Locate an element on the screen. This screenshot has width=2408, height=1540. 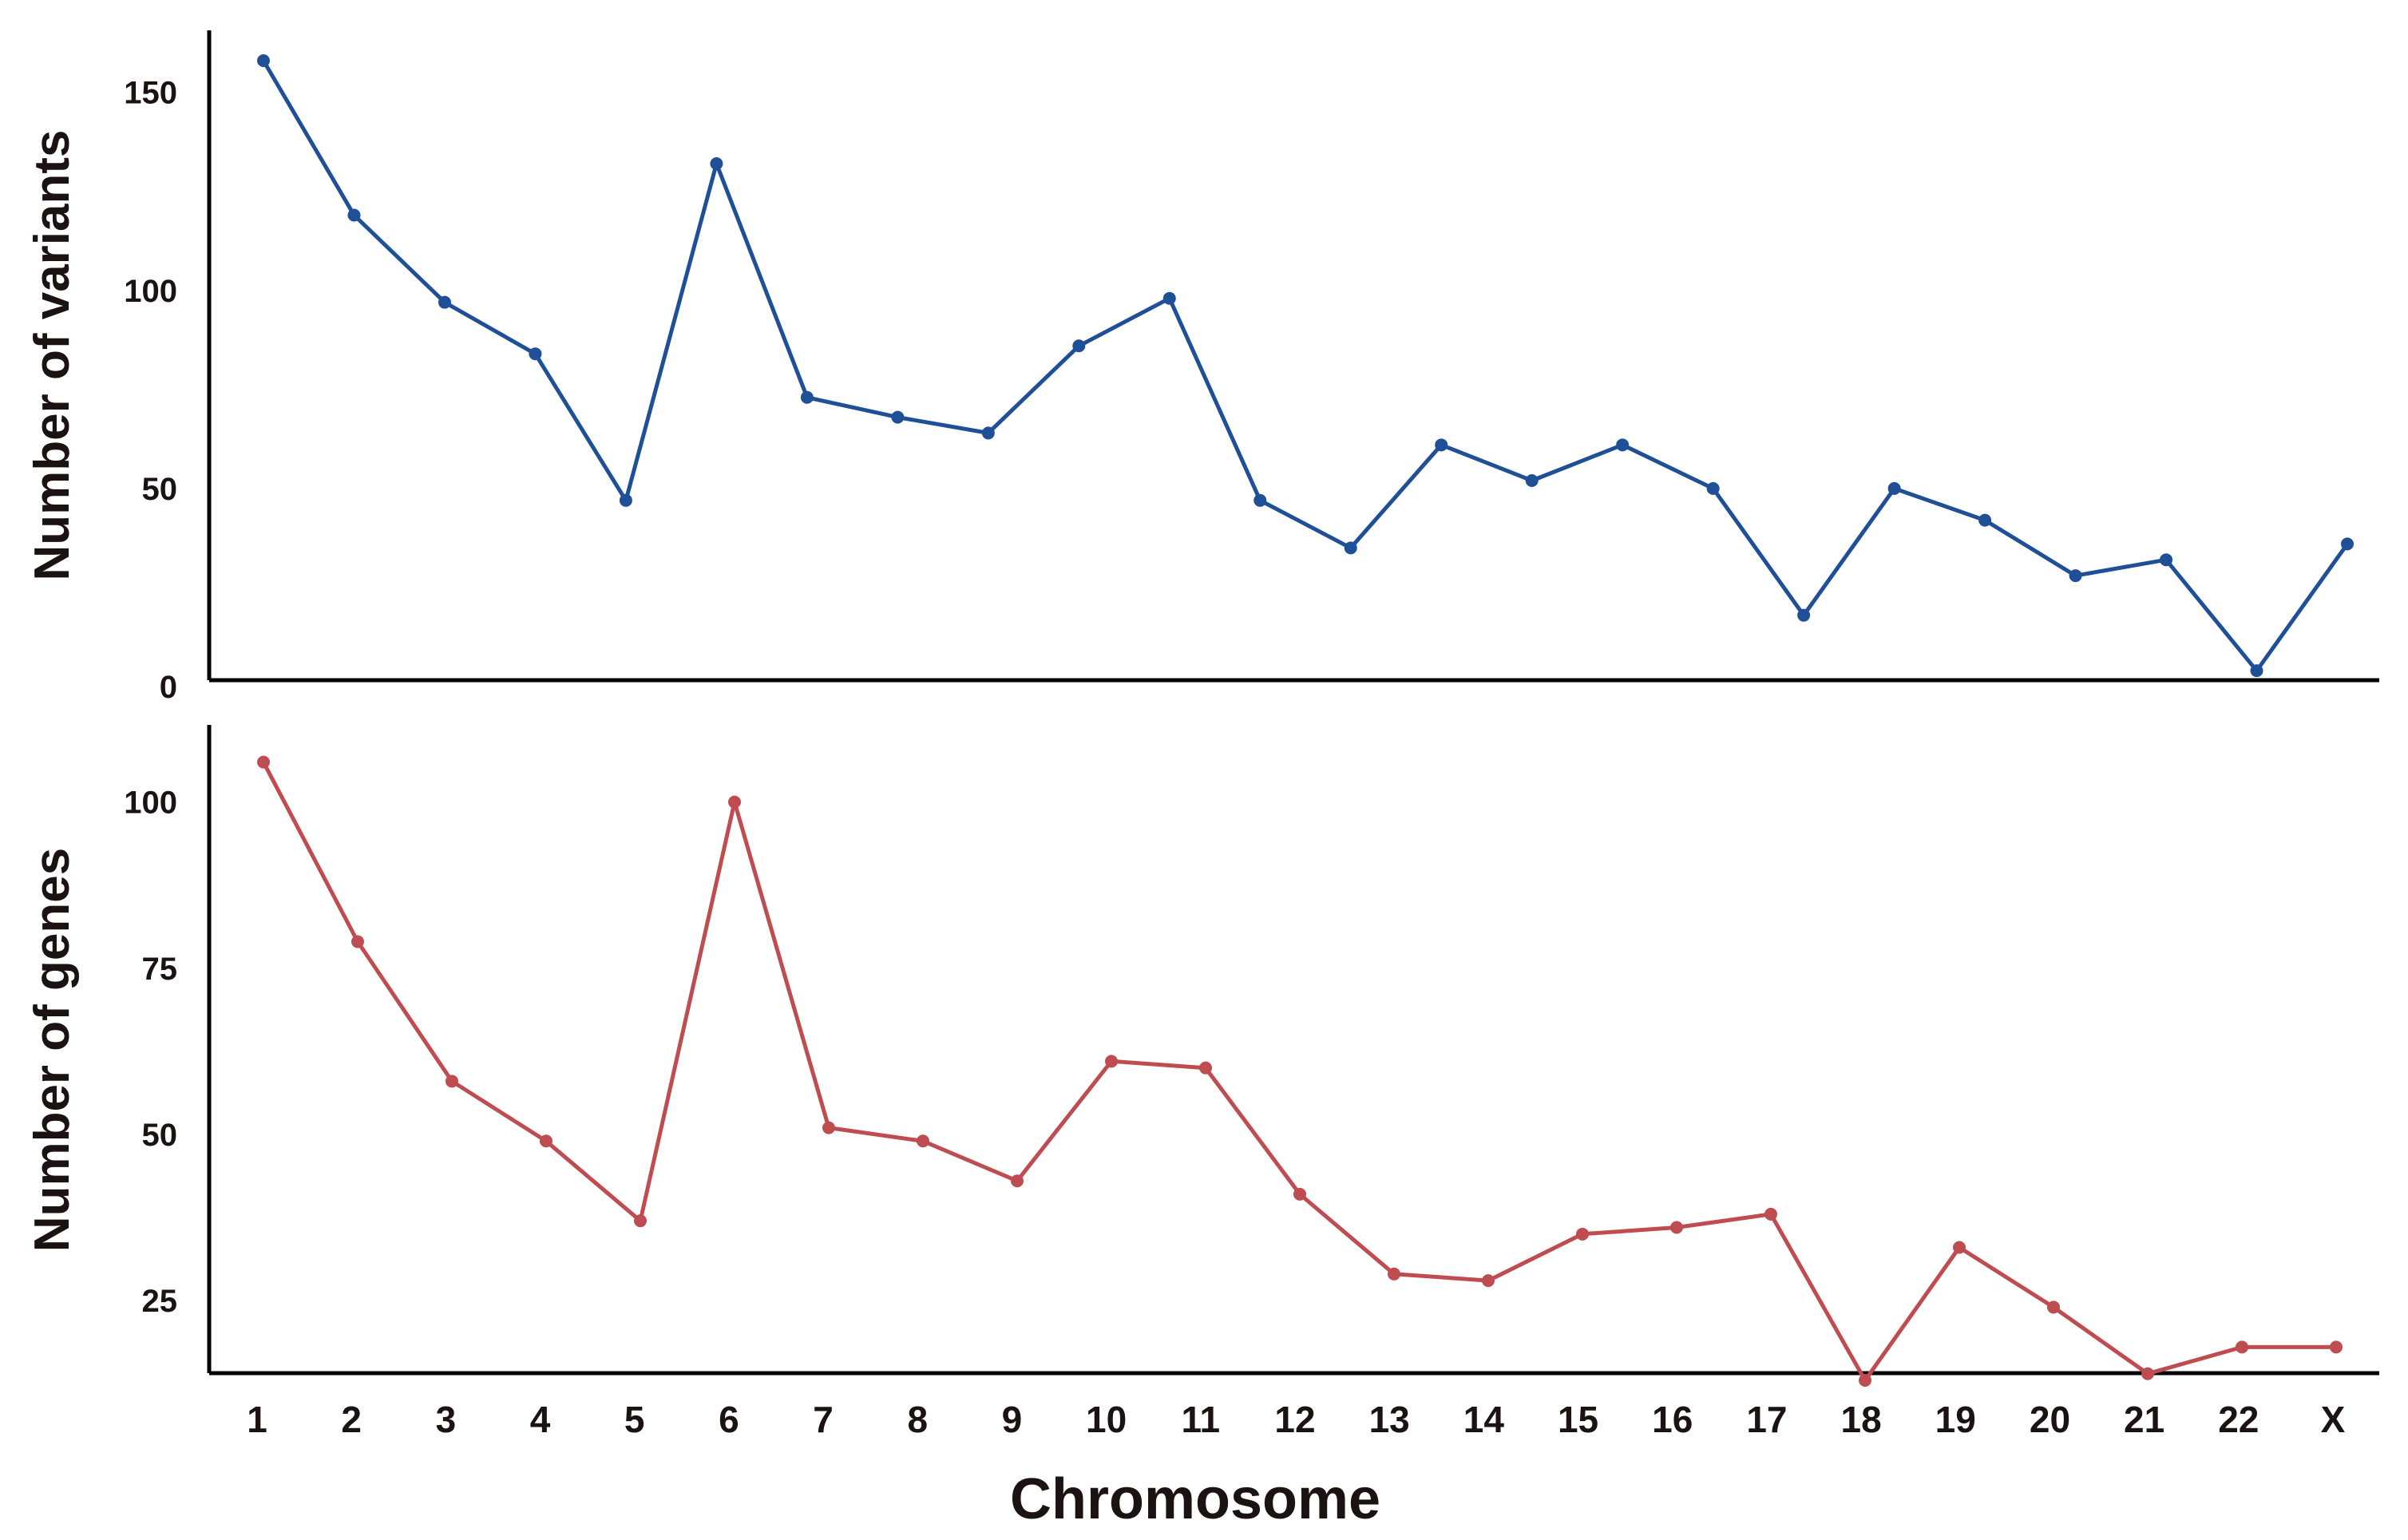
chromosome-tick-label: 22 is located at coordinates (2238, 1419).